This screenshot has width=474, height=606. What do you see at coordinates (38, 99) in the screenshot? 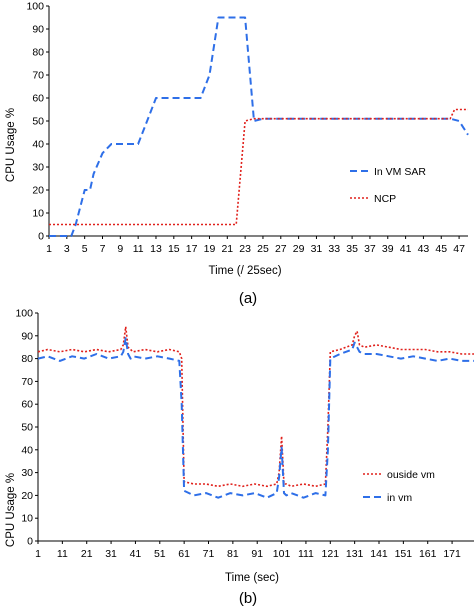
I see `panel-a-ytick-label: 60` at bounding box center [38, 99].